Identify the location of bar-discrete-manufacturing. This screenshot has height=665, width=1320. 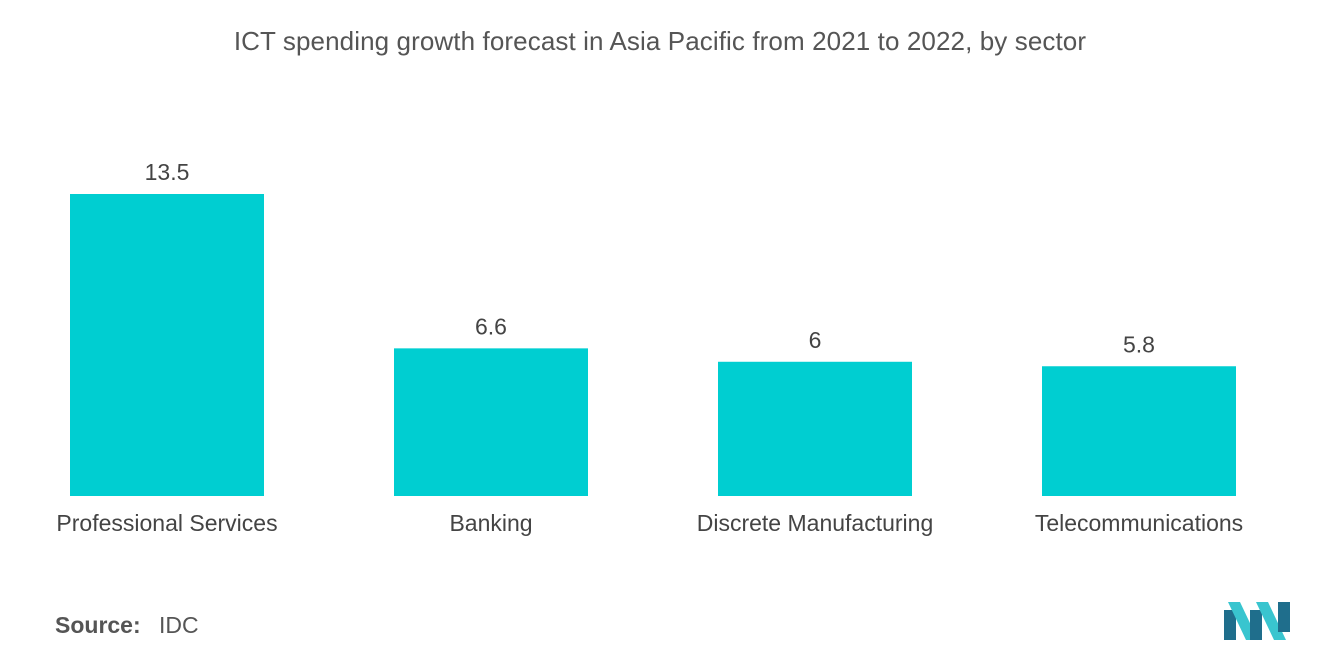
(815, 428).